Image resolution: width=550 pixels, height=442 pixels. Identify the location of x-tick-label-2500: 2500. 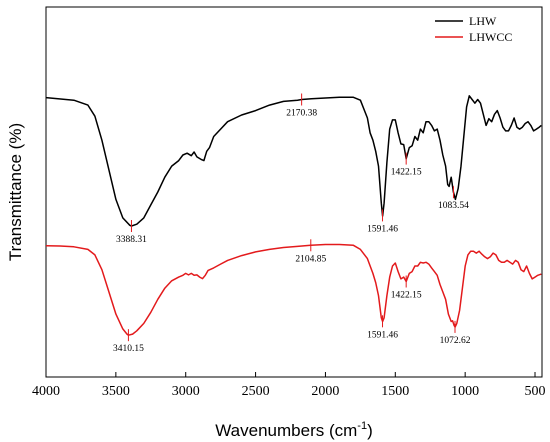
(256, 391).